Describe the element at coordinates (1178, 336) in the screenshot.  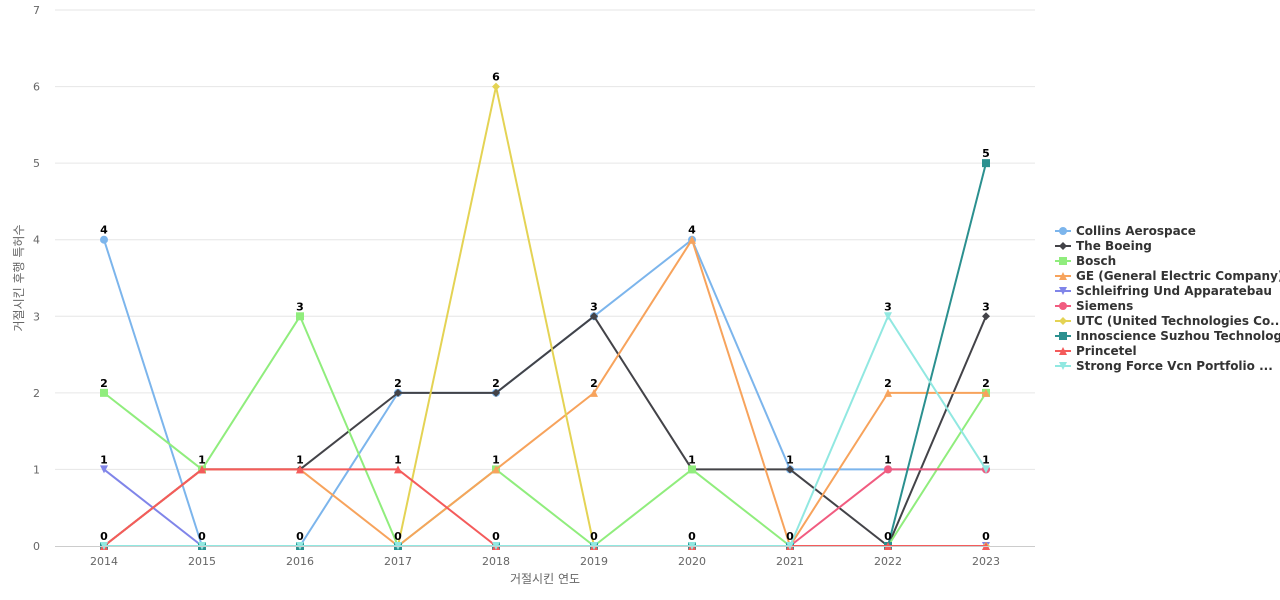
I see `legend-label: Innoscience Suzhou Technology` at that location.